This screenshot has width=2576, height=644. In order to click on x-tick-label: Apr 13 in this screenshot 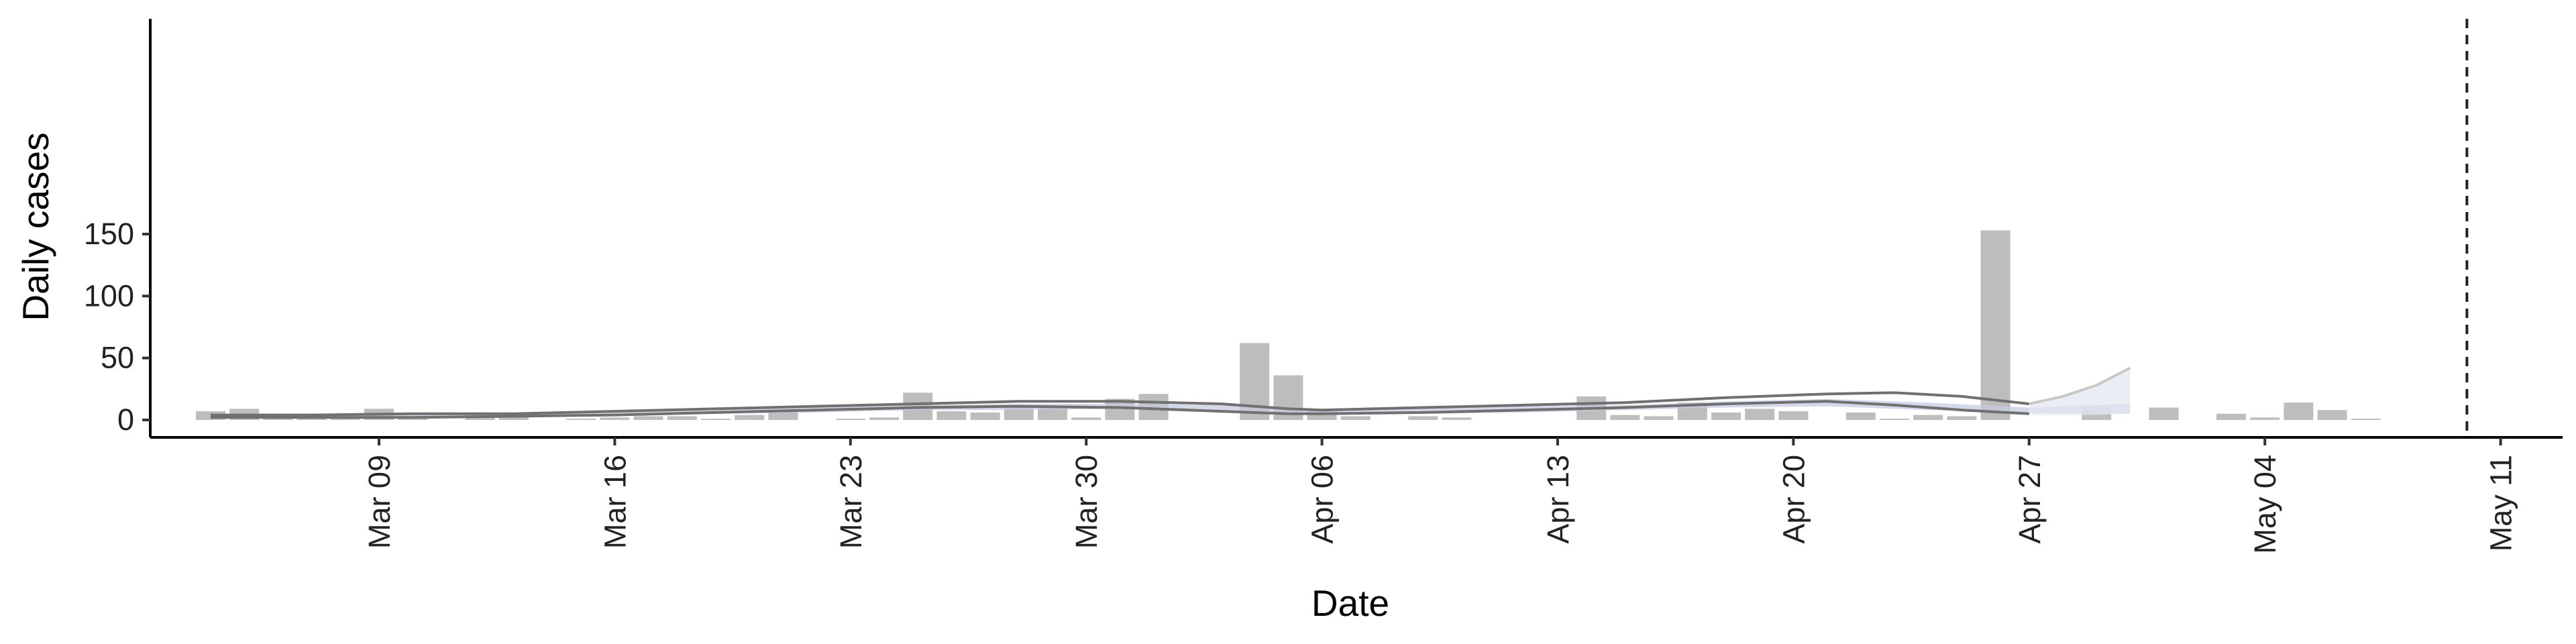, I will do `click(1558, 499)`.